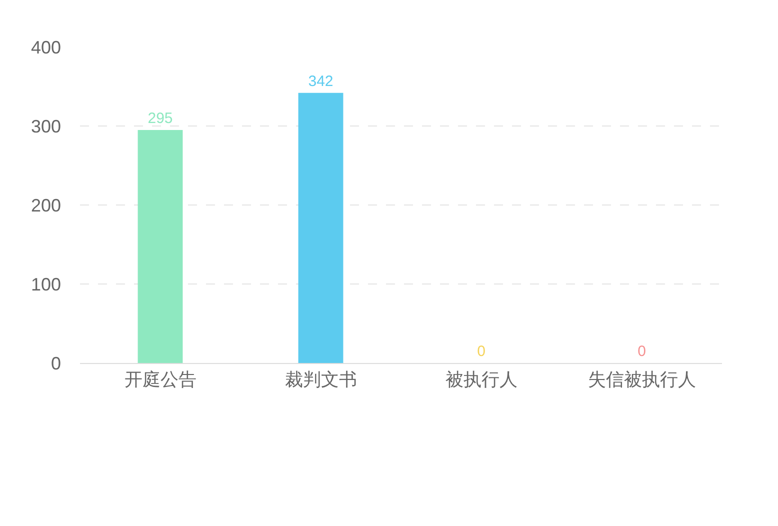 The height and width of the screenshot is (526, 778). What do you see at coordinates (45, 205) in the screenshot?
I see `y-tick-label: 200` at bounding box center [45, 205].